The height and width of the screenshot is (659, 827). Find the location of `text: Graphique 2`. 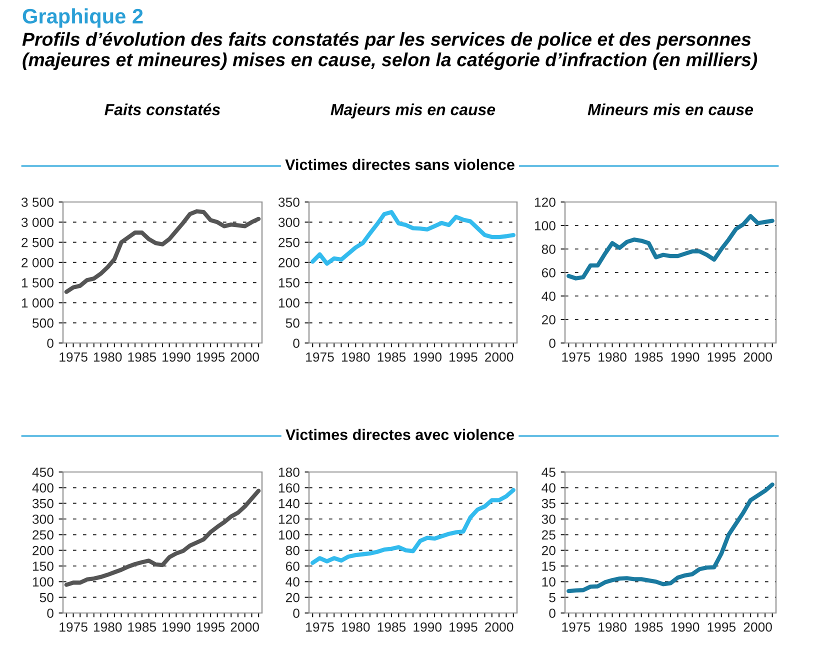

text: Graphique 2 is located at coordinates (82, 18).